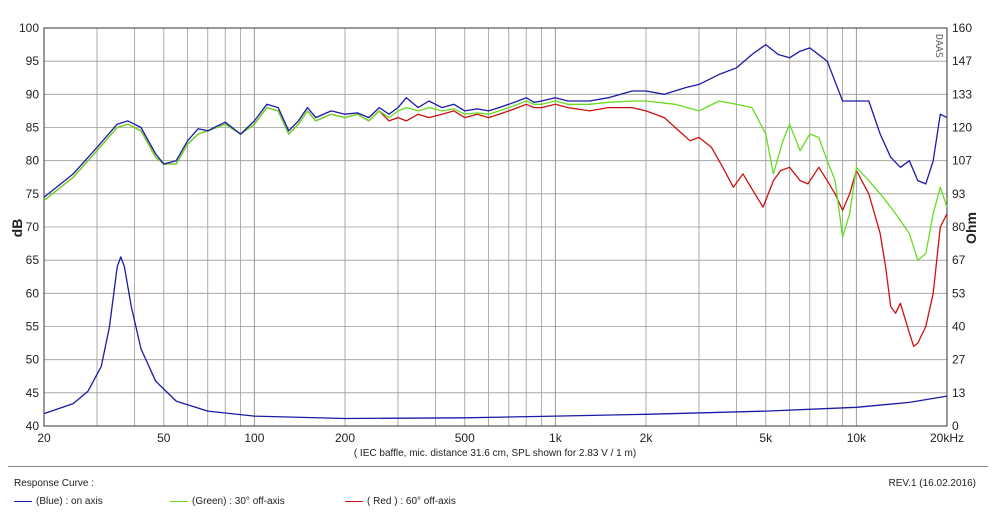 Image resolution: width=996 pixels, height=514 pixels. What do you see at coordinates (354, 501) in the screenshot?
I see `legend-swatch-red` at bounding box center [354, 501].